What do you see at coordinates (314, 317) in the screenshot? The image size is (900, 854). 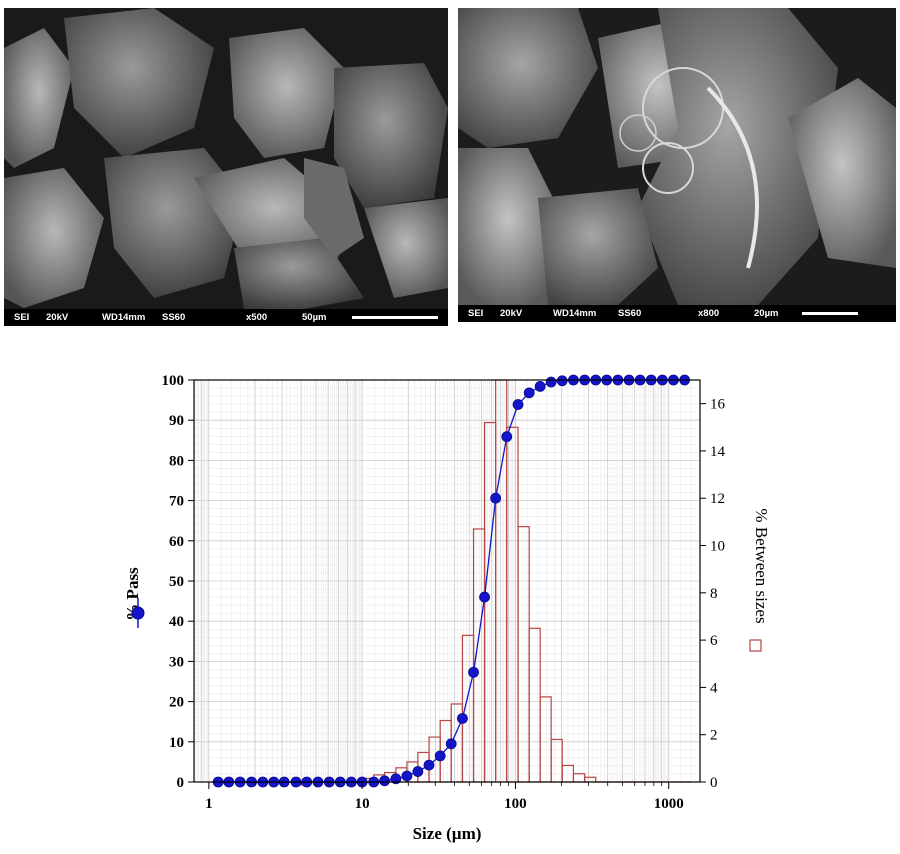 I see `sem-scale-label: 50µm` at bounding box center [314, 317].